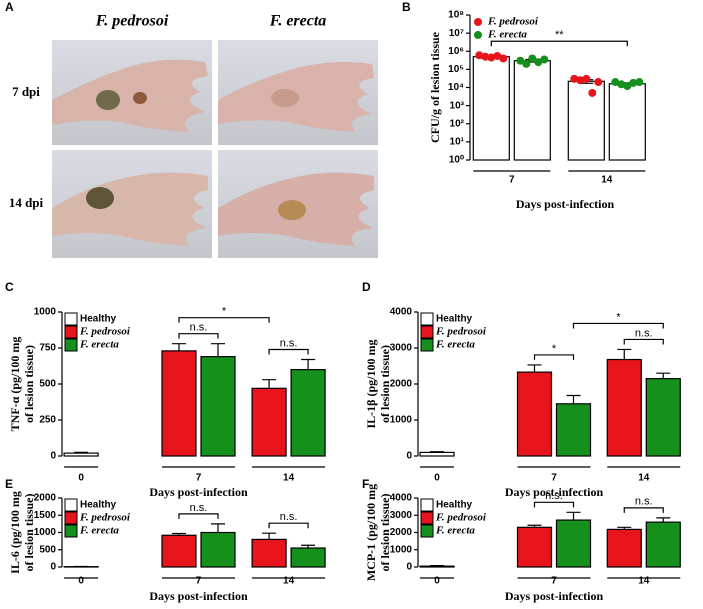 The width and height of the screenshot is (703, 609). Describe the element at coordinates (456, 87) in the screenshot. I see `y-tick-label: 10⁴` at that location.